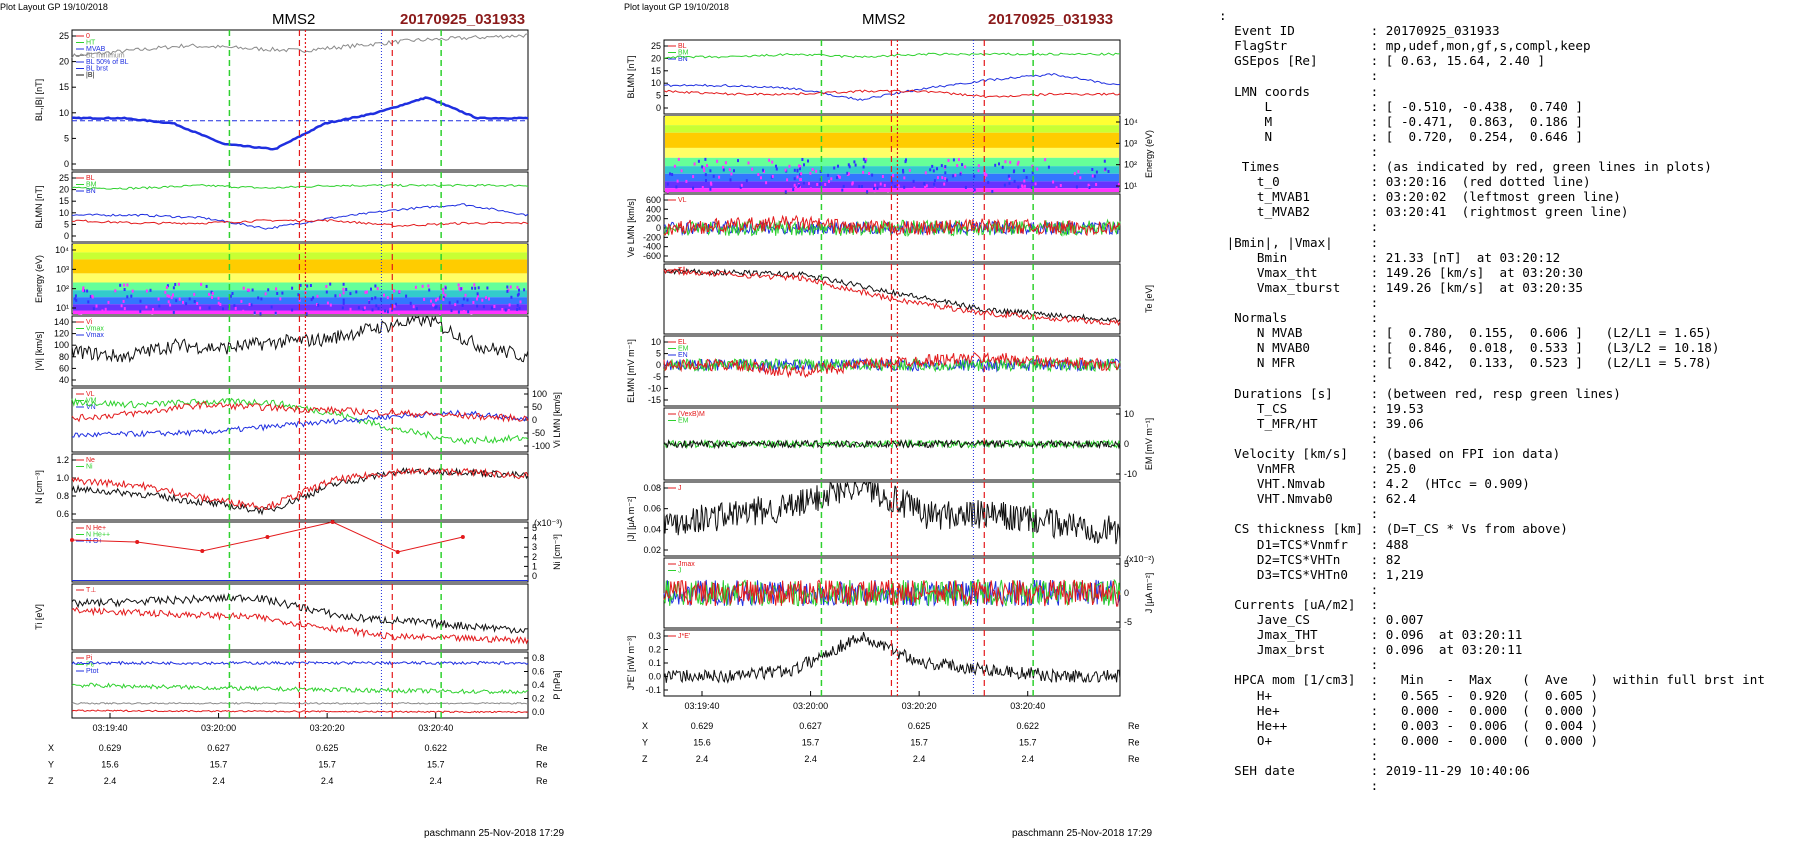 This screenshot has width=1804, height=841. I want to click on y-tick-label: 600, so click(653, 200).